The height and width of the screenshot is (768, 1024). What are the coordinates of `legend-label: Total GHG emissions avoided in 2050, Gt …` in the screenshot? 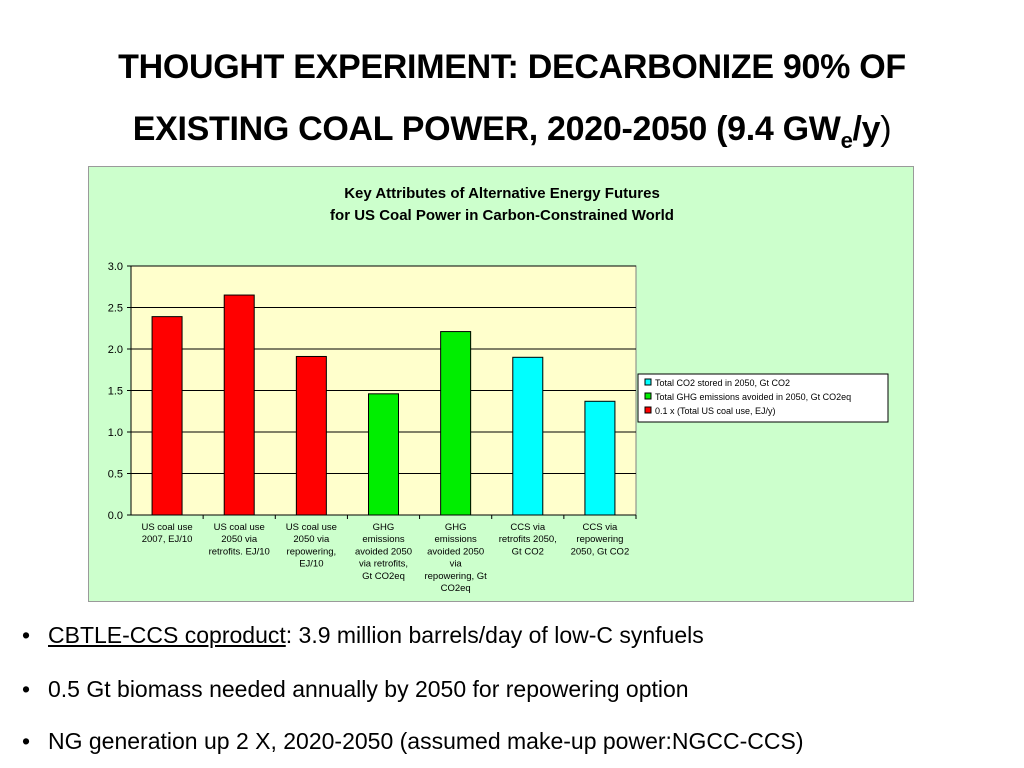 It's located at (753, 397).